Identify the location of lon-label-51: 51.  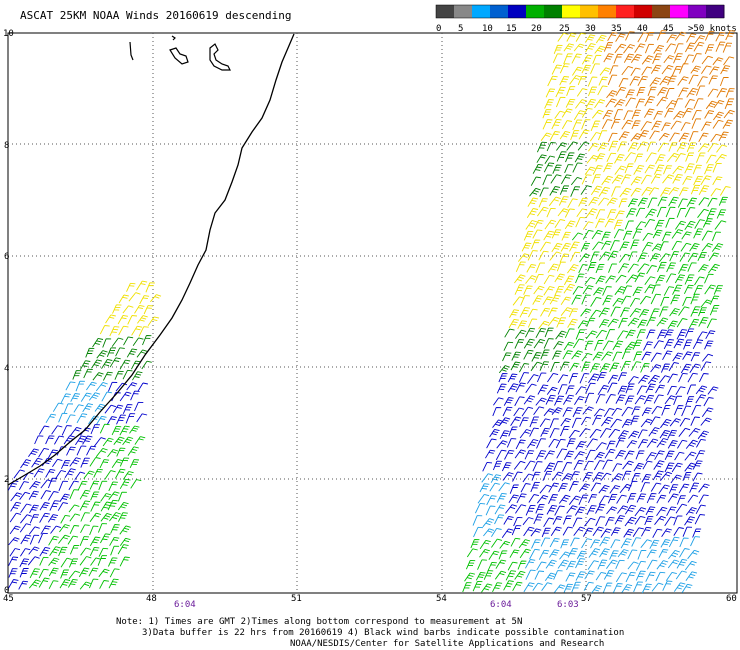
(296, 599).